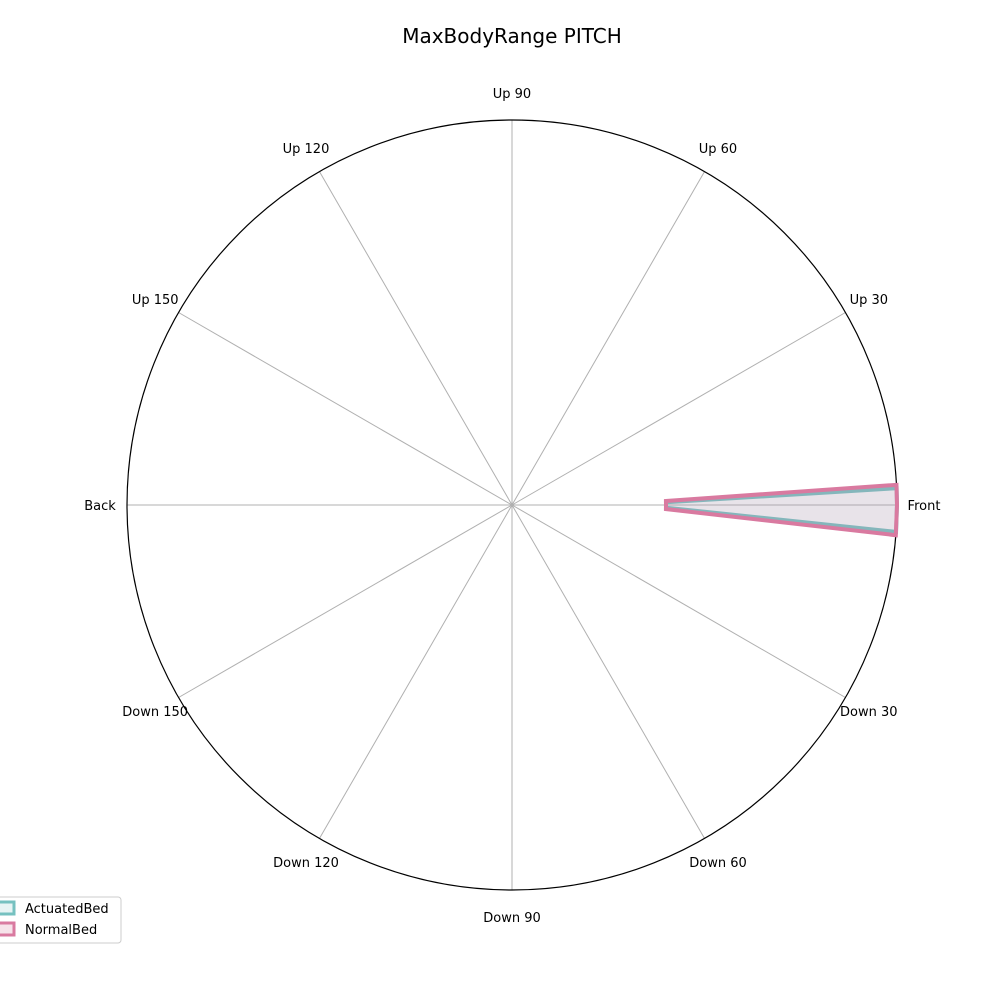  Describe the element at coordinates (924, 506) in the screenshot. I see `tick-label-front: Front` at that location.